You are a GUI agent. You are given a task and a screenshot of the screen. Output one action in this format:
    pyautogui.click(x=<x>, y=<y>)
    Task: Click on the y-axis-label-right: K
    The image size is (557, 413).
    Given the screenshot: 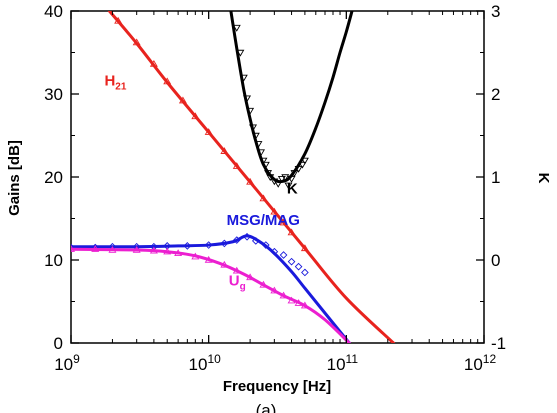 What is the action you would take?
    pyautogui.click(x=543, y=178)
    